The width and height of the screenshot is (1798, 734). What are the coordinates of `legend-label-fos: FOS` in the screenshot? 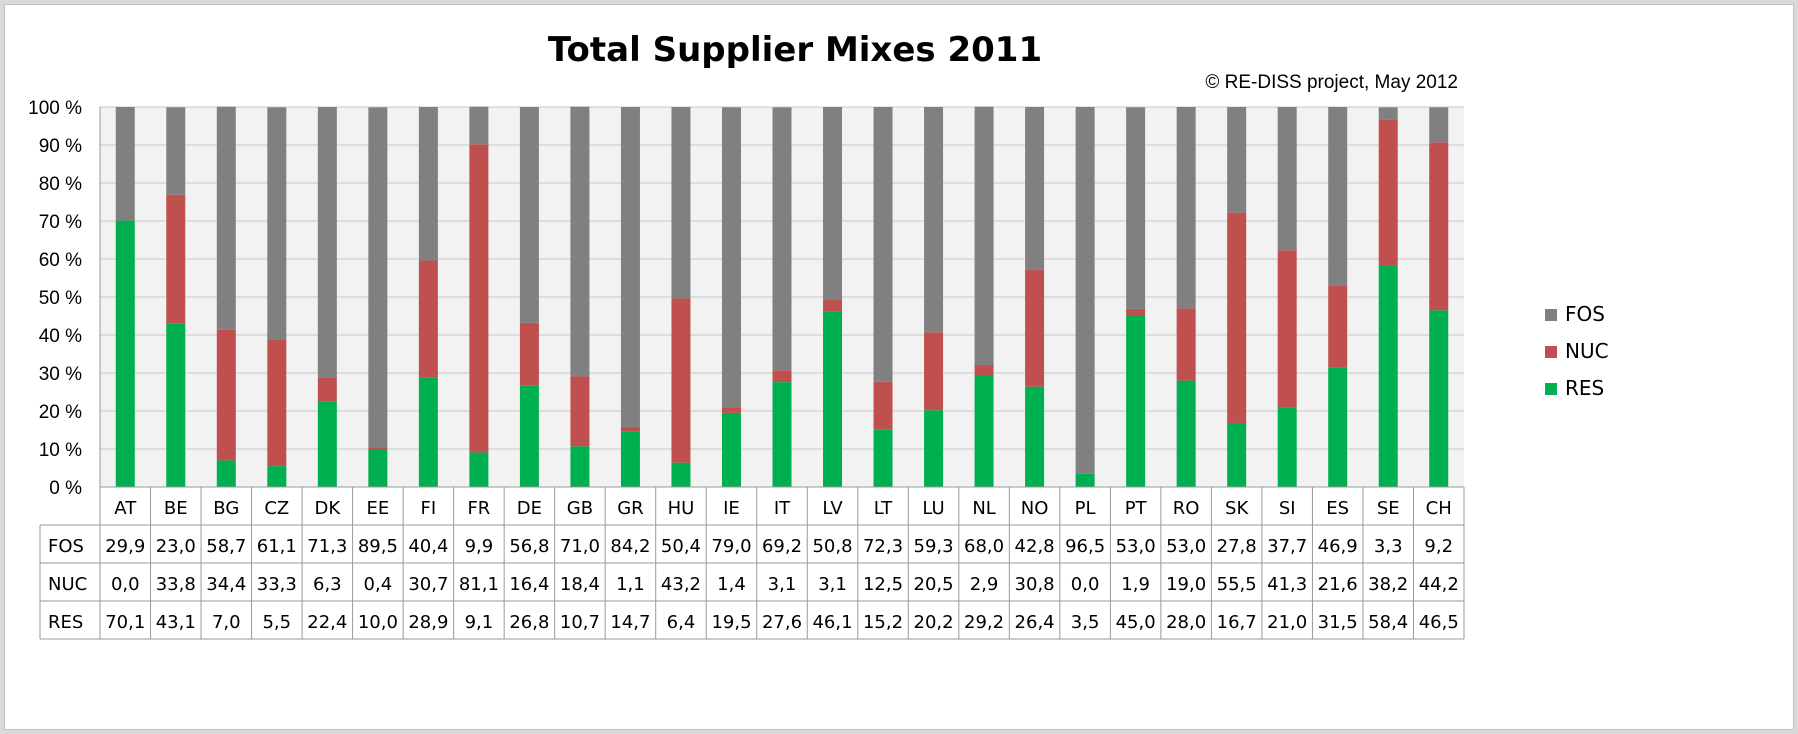 It's located at (1585, 314).